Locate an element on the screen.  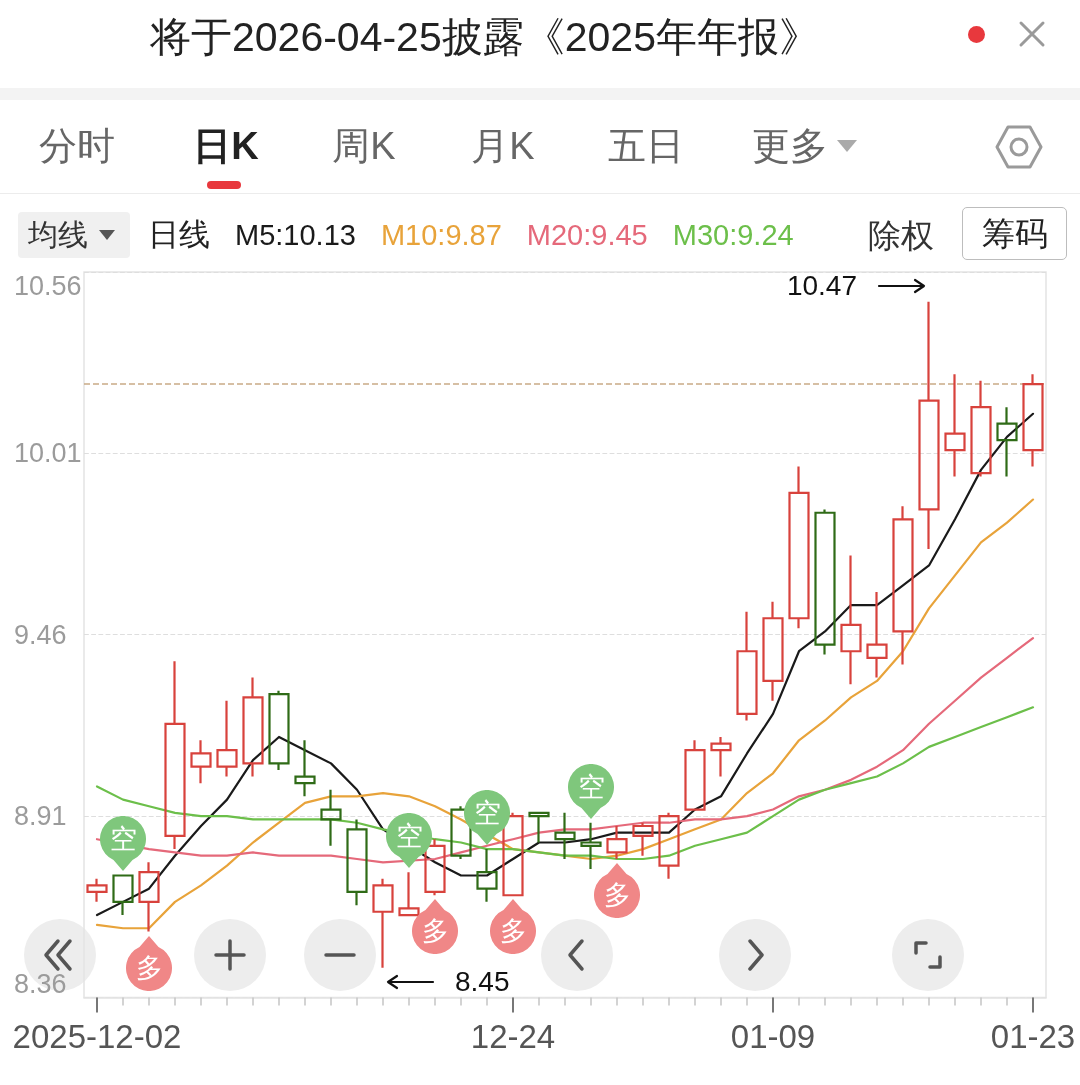
annotation: 8.45 is located at coordinates (482, 981).